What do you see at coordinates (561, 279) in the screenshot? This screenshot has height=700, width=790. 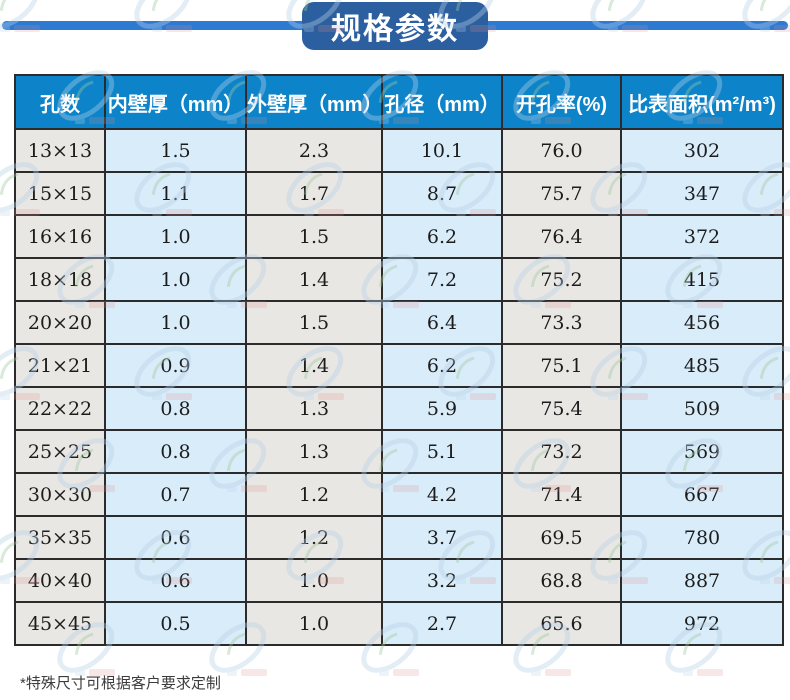 I see `cell-value: 75.2` at bounding box center [561, 279].